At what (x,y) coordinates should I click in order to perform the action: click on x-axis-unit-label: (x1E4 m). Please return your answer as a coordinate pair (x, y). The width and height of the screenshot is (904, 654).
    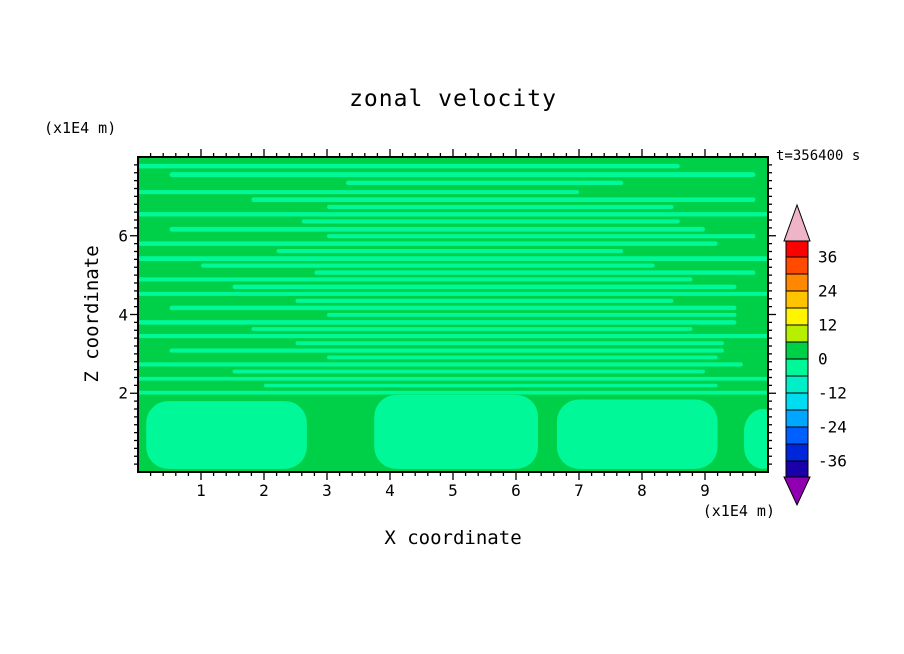
    Looking at the image, I should click on (738, 511).